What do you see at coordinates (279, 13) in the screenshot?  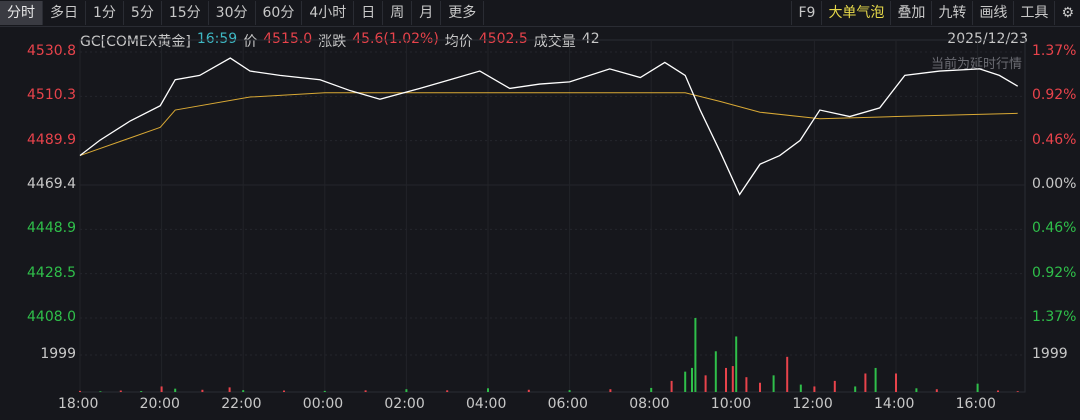 I see `tab-6: 60分` at bounding box center [279, 13].